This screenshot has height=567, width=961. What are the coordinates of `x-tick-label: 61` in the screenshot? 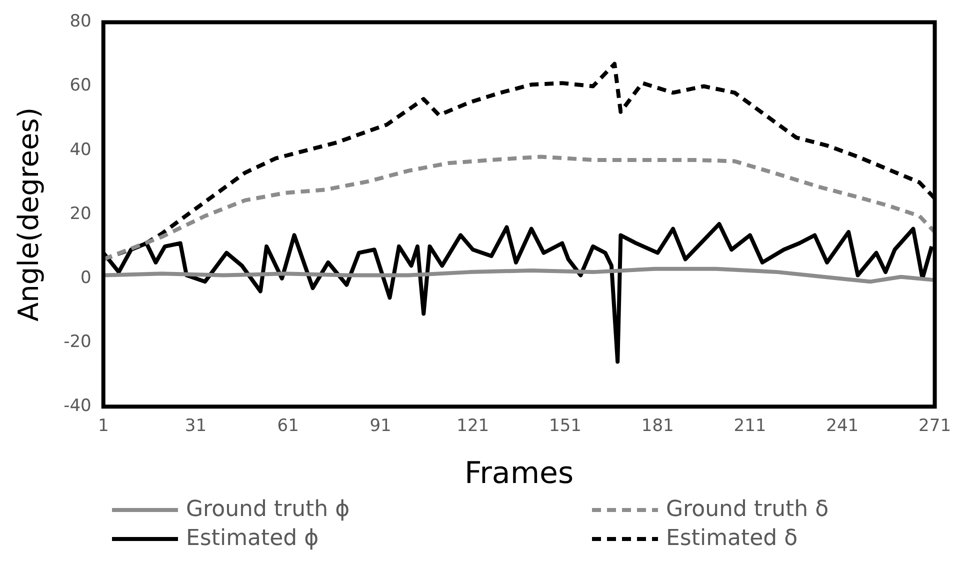 It's located at (288, 426).